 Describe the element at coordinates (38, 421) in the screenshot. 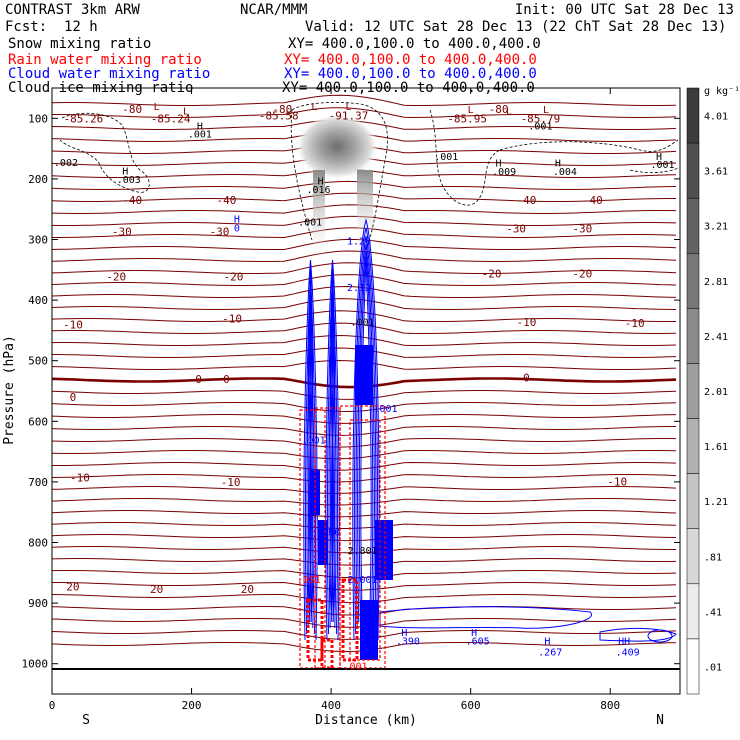

I see `y-tick-label: 600` at that location.